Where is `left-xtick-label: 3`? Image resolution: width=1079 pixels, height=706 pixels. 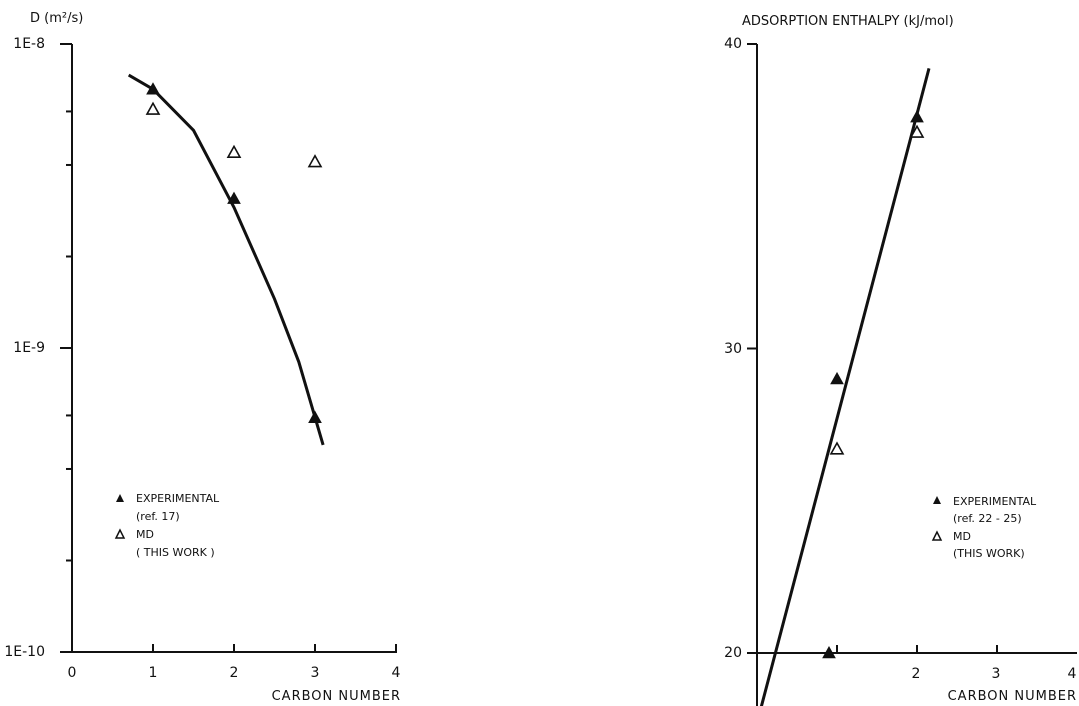
left-xtick-label: 3 is located at coordinates (315, 673).